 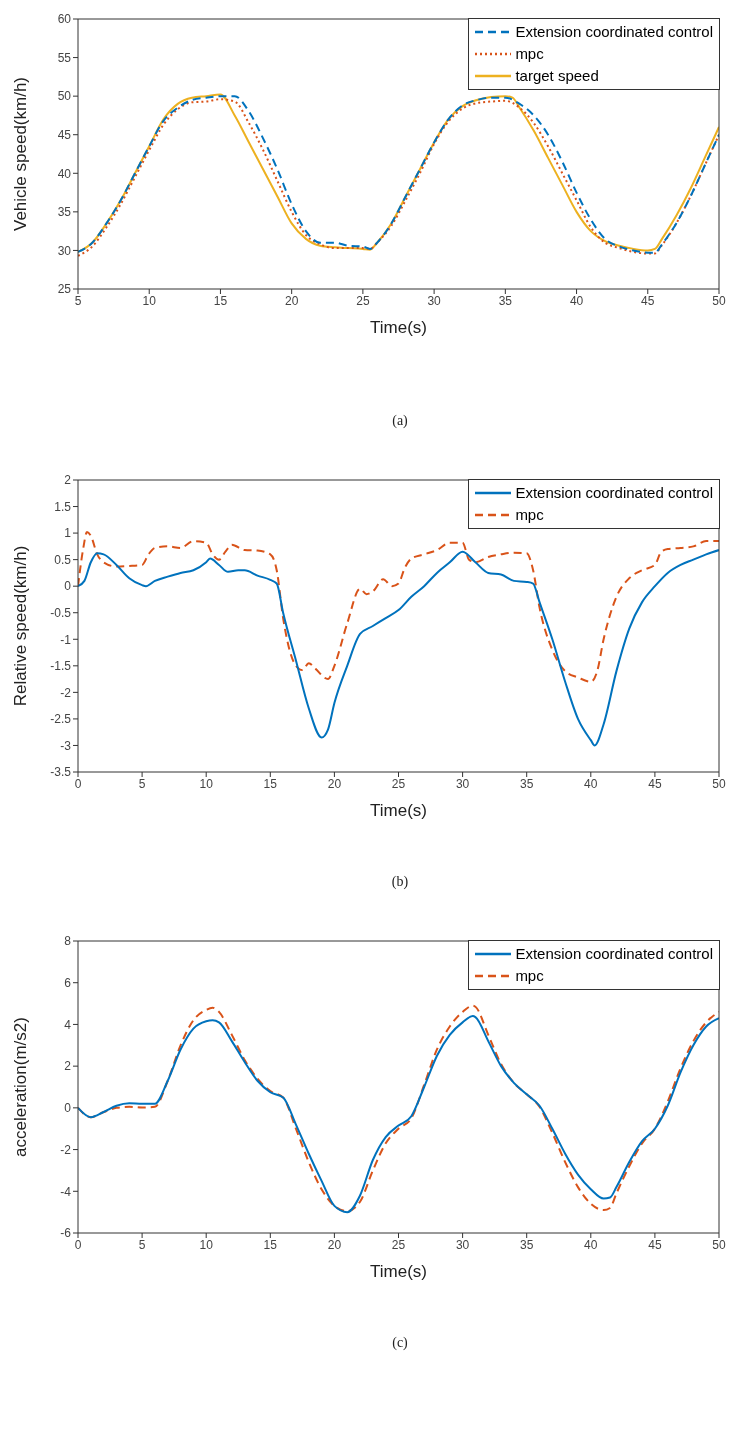 What do you see at coordinates (557, 76) in the screenshot?
I see `legend-label: target speed` at bounding box center [557, 76].